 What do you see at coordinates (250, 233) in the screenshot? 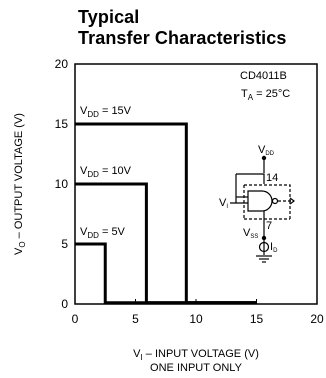
I see `inset-vss-label: VSS` at bounding box center [250, 233].